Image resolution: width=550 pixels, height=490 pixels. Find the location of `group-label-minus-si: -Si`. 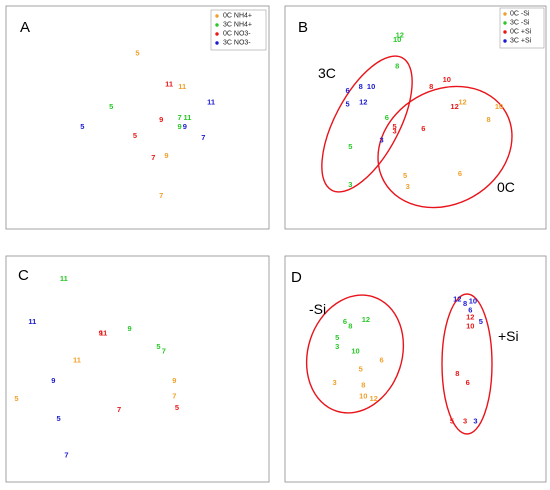

group-label-minus-si: -Si is located at coordinates (317, 309).